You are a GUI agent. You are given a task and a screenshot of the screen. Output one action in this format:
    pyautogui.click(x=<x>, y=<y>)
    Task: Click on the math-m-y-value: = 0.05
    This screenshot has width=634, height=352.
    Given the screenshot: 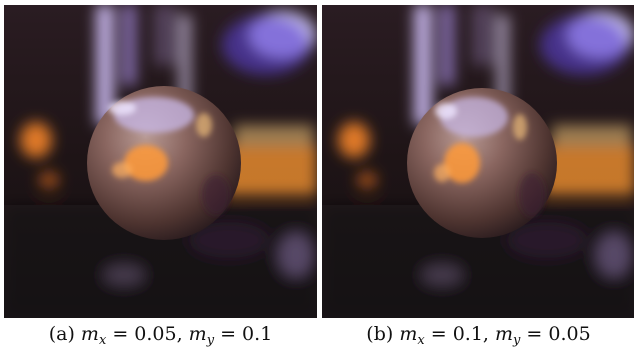 What is the action you would take?
    pyautogui.click(x=555, y=334)
    